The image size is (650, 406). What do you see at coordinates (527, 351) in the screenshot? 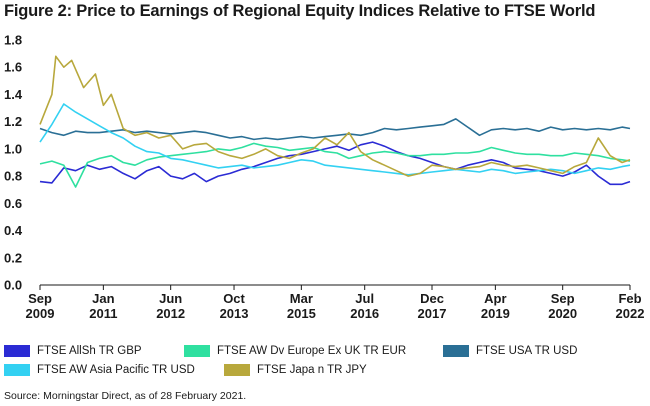
I see `legend-label-usa: FTSE USA TR USD` at bounding box center [527, 351].